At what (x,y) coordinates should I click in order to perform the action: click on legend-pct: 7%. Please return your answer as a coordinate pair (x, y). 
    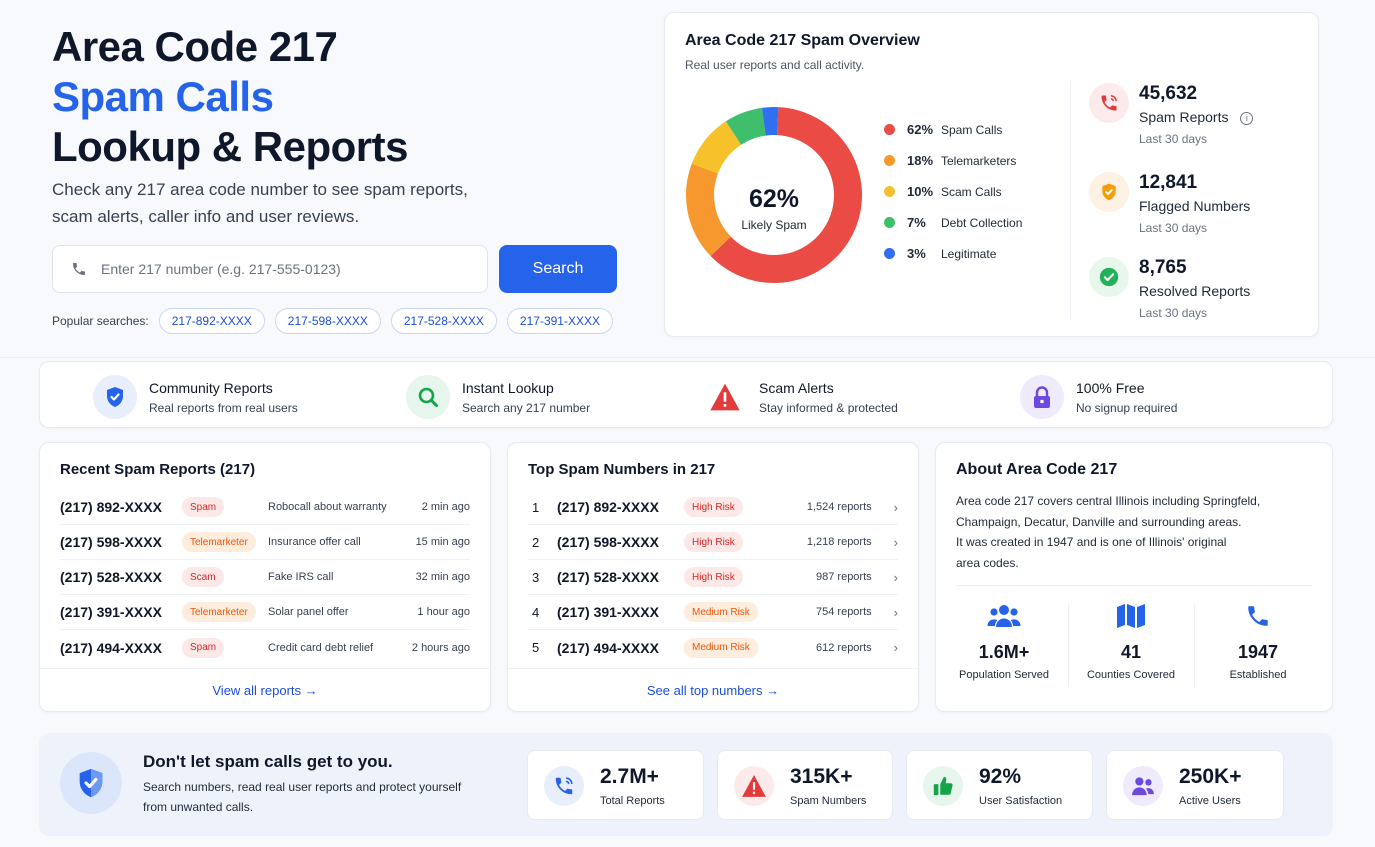
    Looking at the image, I should click on (916, 222).